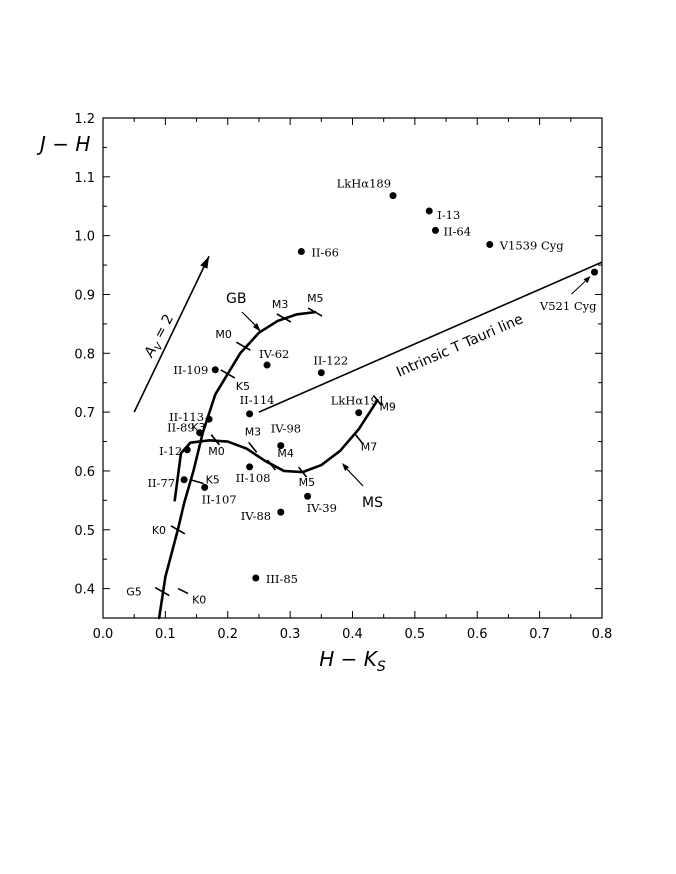 The width and height of the screenshot is (676, 874). Describe the element at coordinates (183, 591) in the screenshot. I see `ms-k0-tick` at that location.